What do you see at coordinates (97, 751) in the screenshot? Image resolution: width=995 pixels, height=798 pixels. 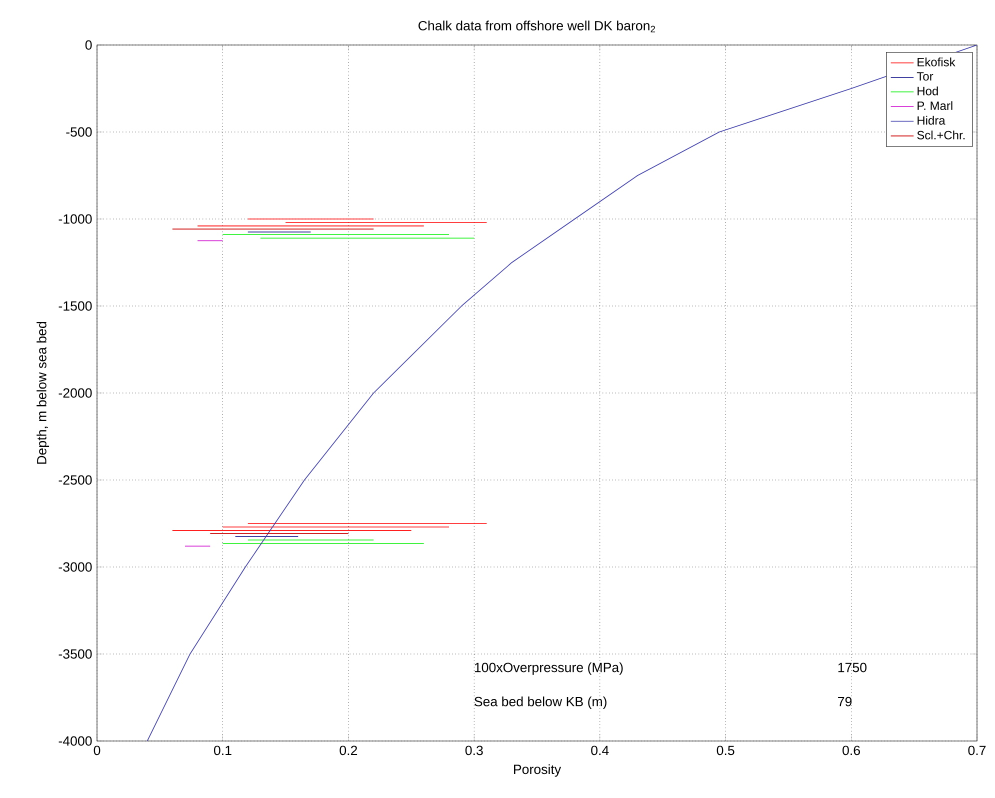 I see `x-tick-label: 0` at bounding box center [97, 751].